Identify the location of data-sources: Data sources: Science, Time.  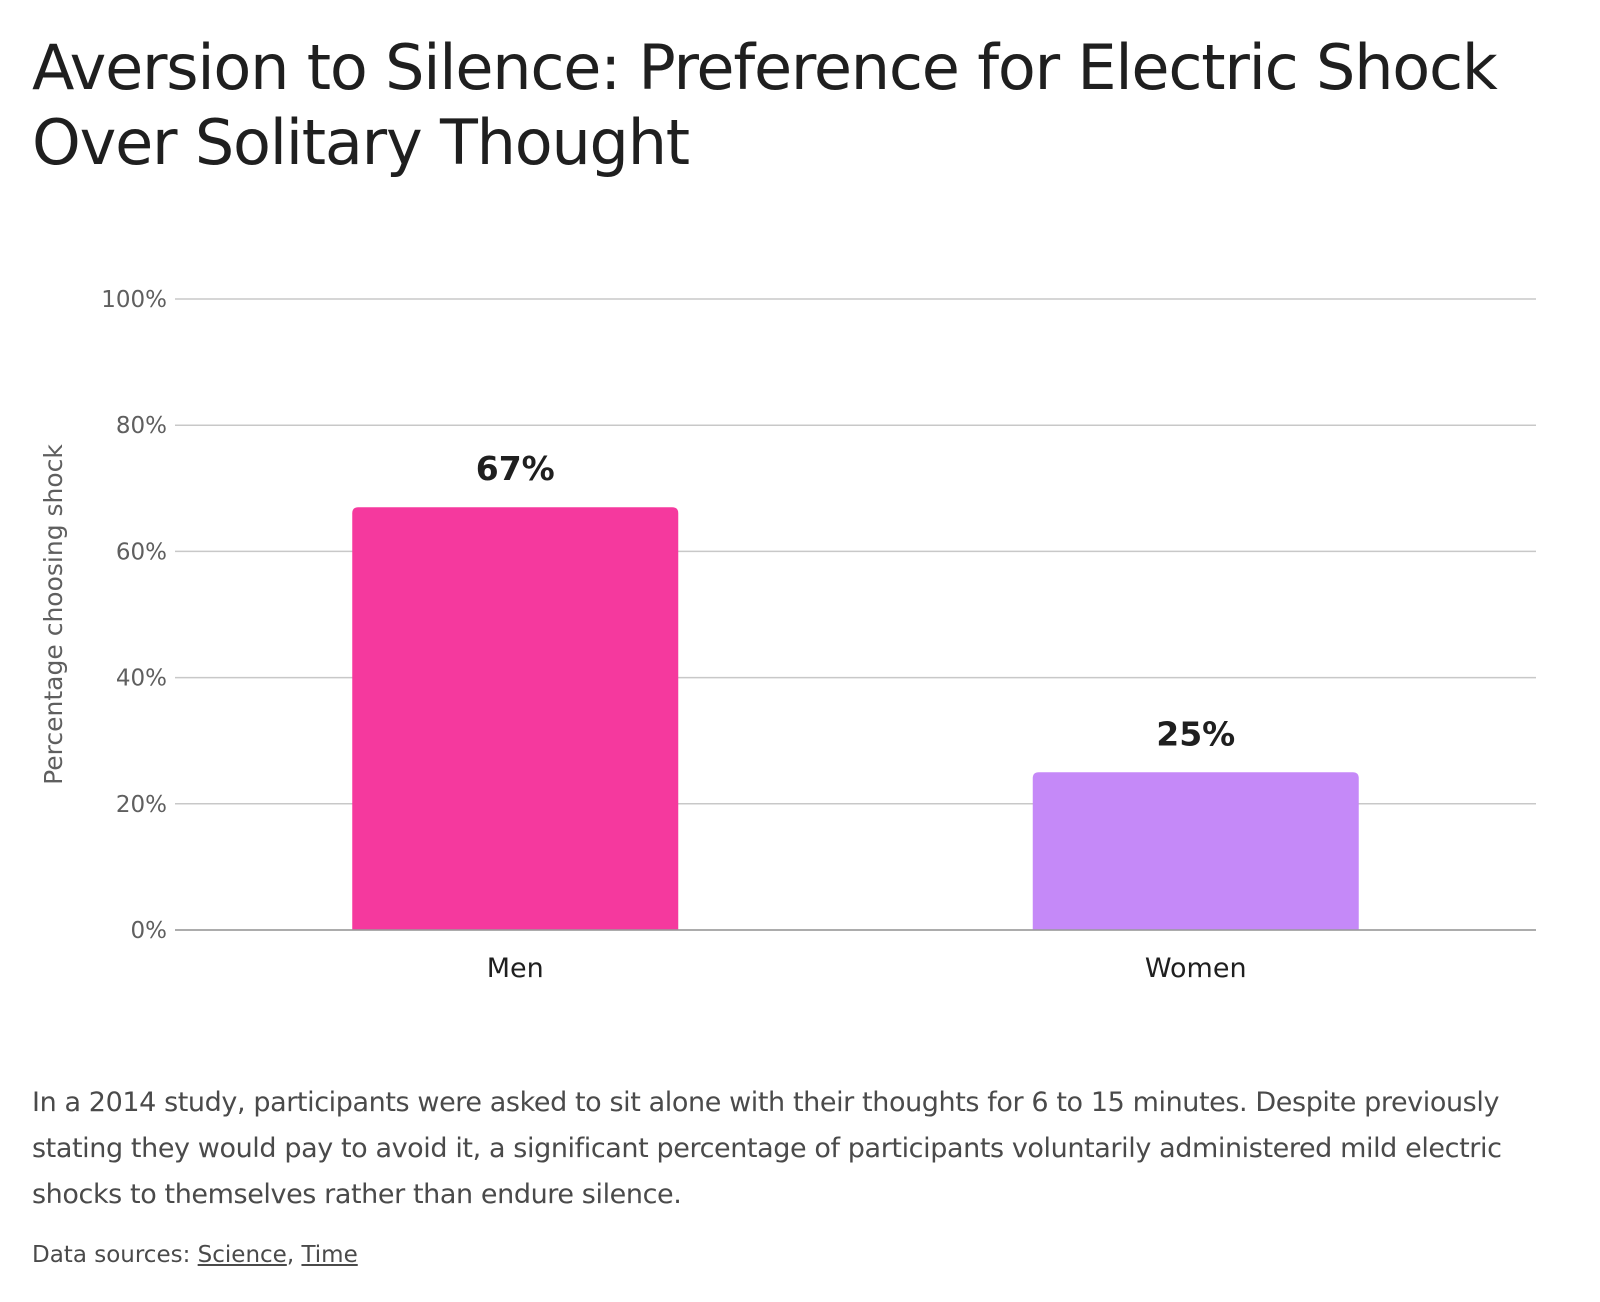
(195, 1255).